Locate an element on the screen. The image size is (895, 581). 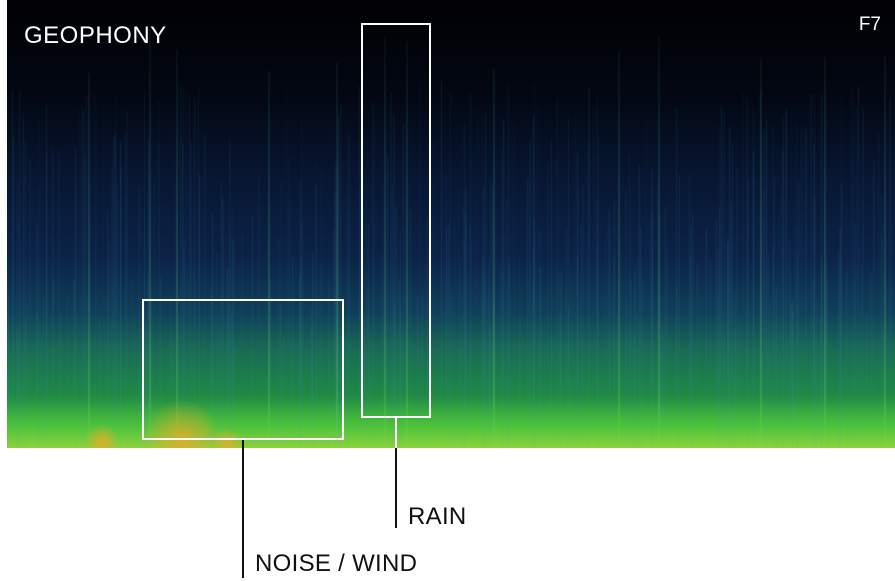
noise-wind-leader-line is located at coordinates (243, 509).